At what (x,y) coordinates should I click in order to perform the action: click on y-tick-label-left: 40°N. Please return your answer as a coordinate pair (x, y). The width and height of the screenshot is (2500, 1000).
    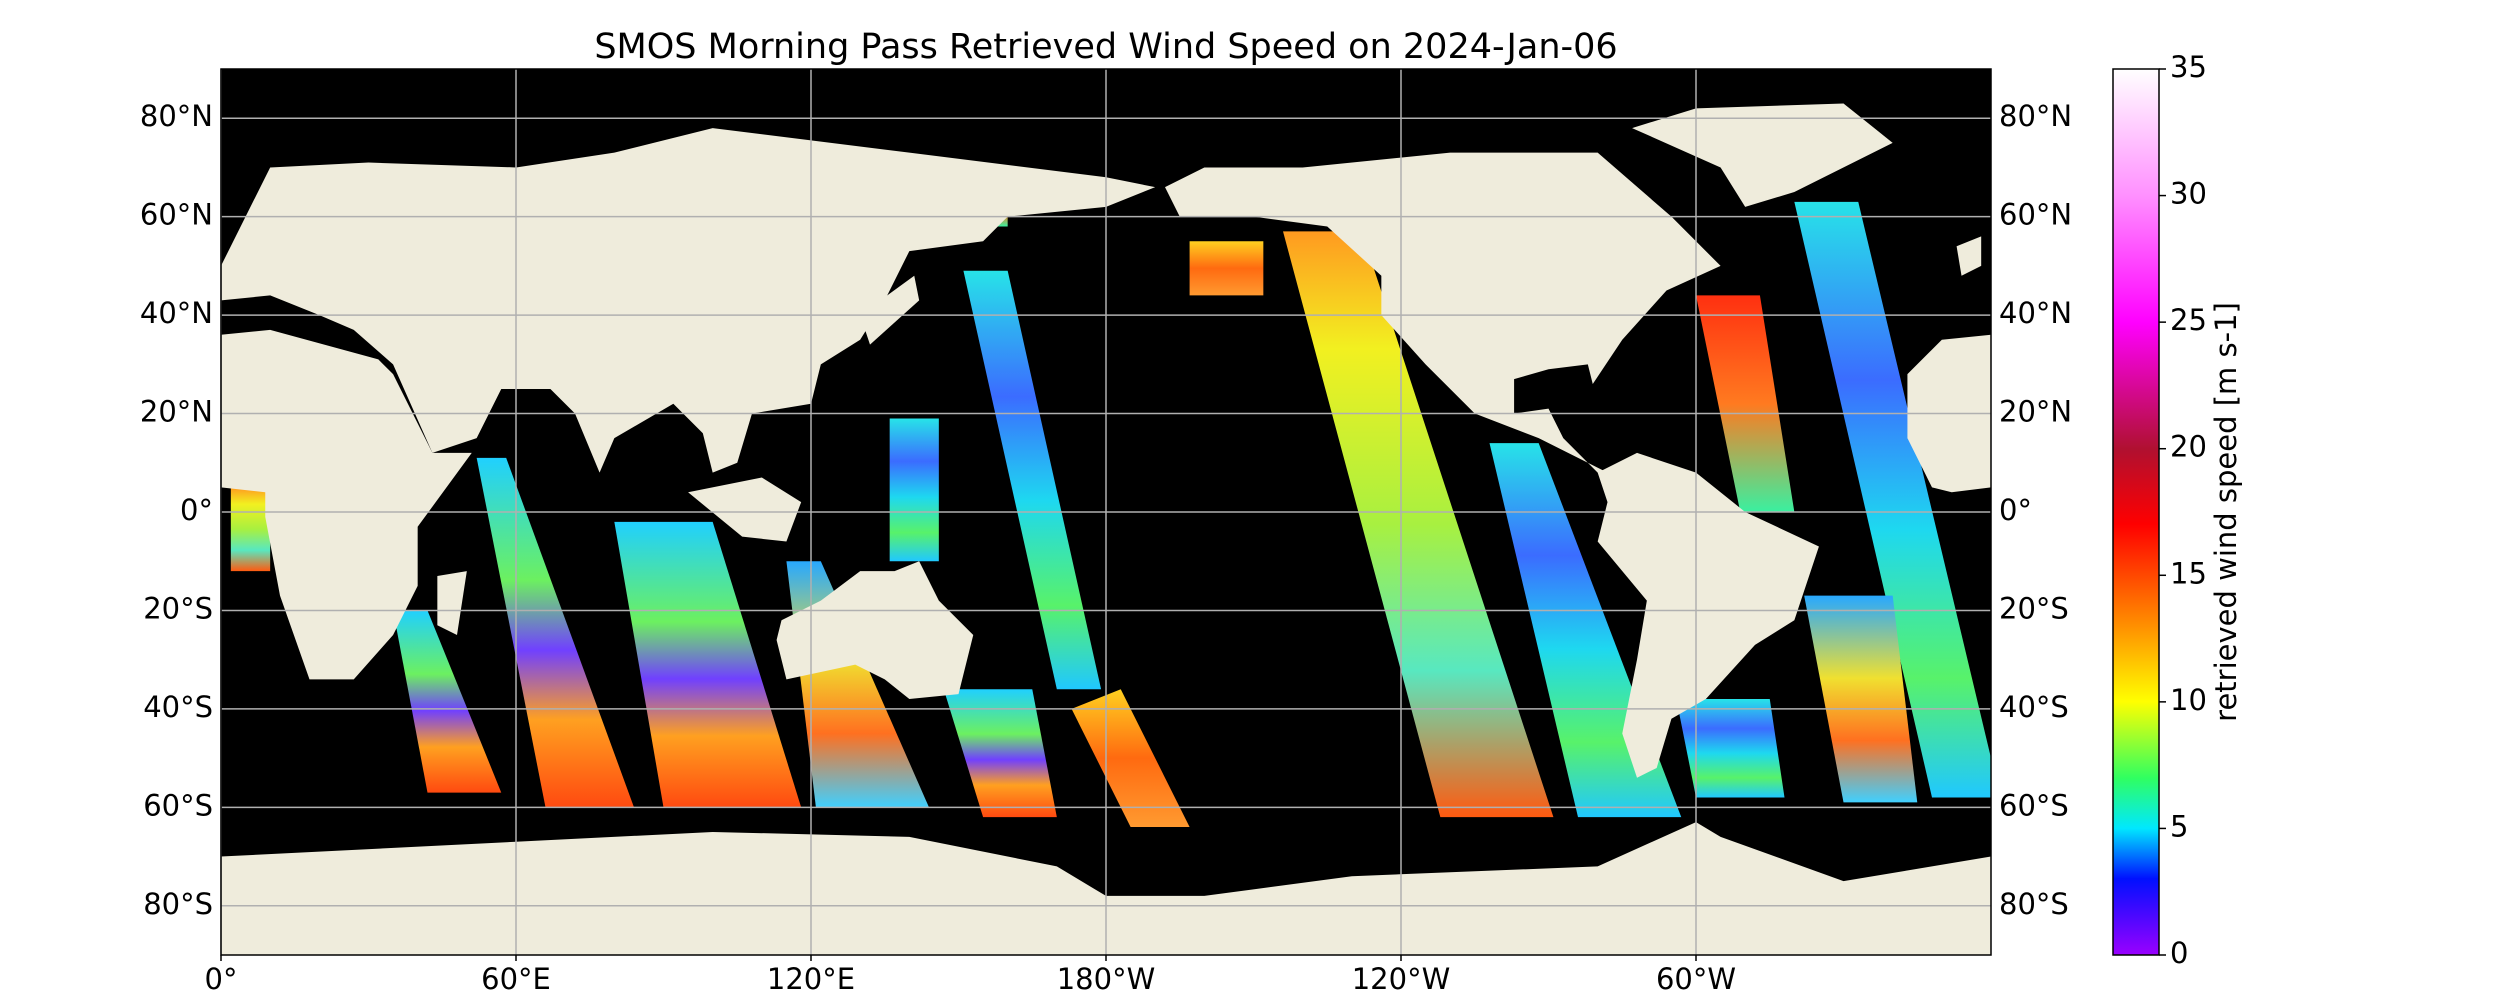
    Looking at the image, I should click on (176, 313).